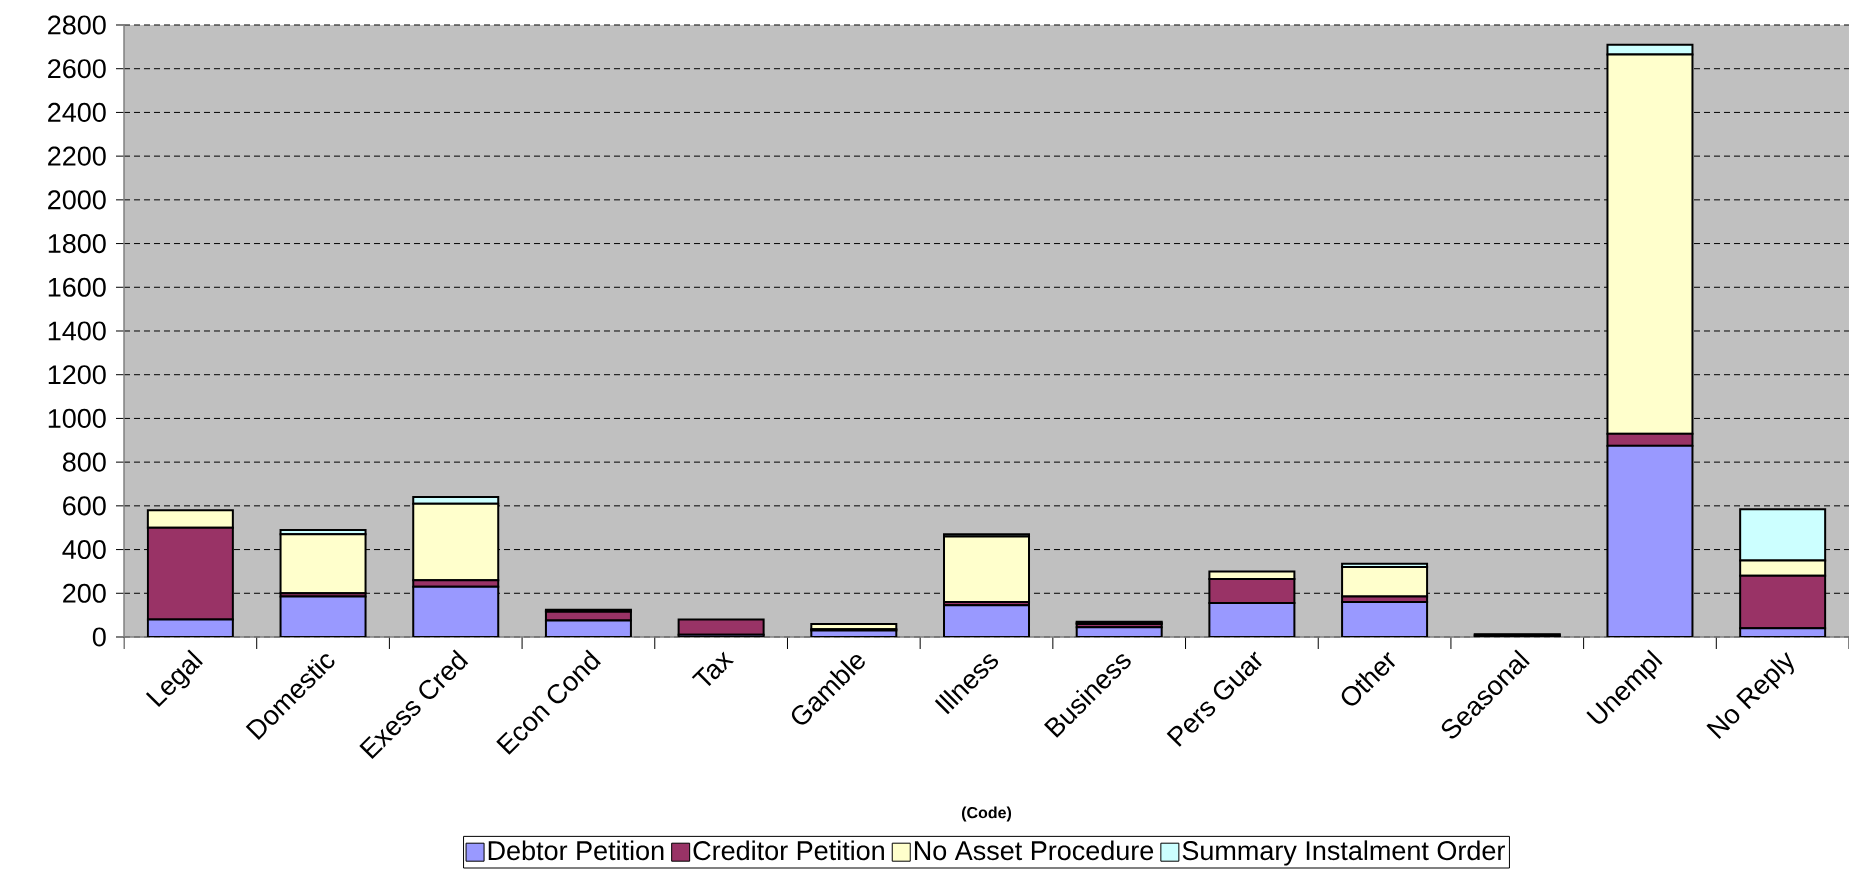 The image size is (1849, 883). I want to click on legend-label: Debtor Petition, so click(576, 850).